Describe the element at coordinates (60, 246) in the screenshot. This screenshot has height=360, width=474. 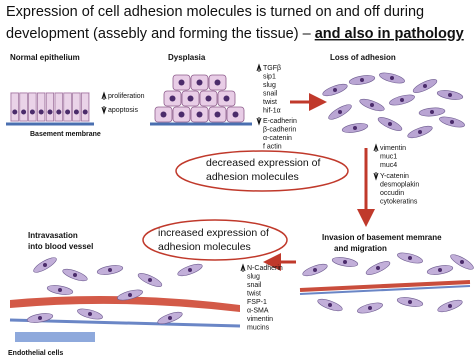
I see `stage-label: into blood vessel` at that location.